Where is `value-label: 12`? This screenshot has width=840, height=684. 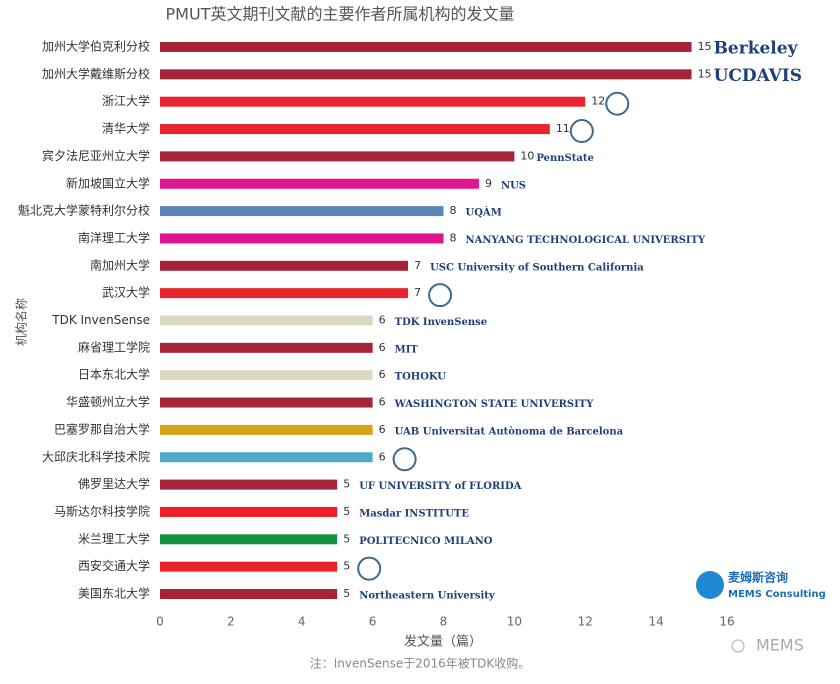
value-label: 12 is located at coordinates (598, 101).